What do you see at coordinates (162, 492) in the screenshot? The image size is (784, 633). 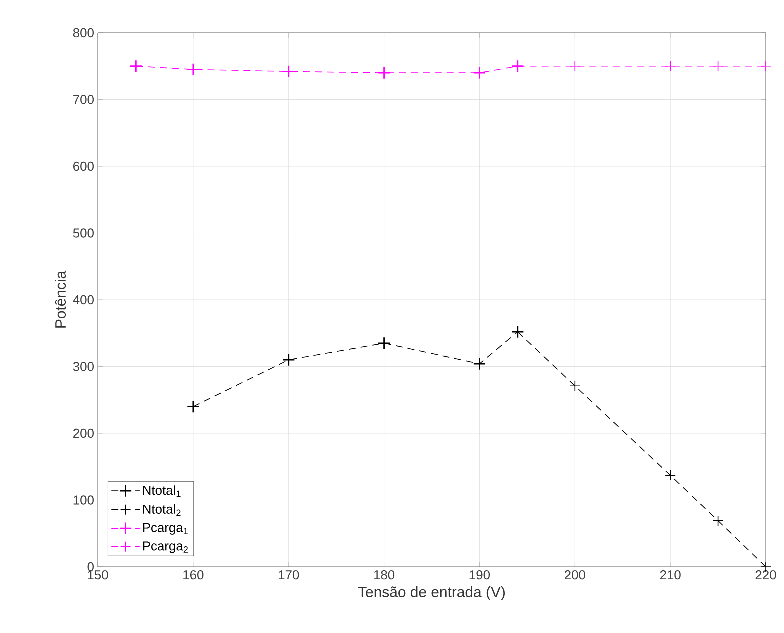 I see `legend-label: Ntotal$_{1}$` at bounding box center [162, 492].